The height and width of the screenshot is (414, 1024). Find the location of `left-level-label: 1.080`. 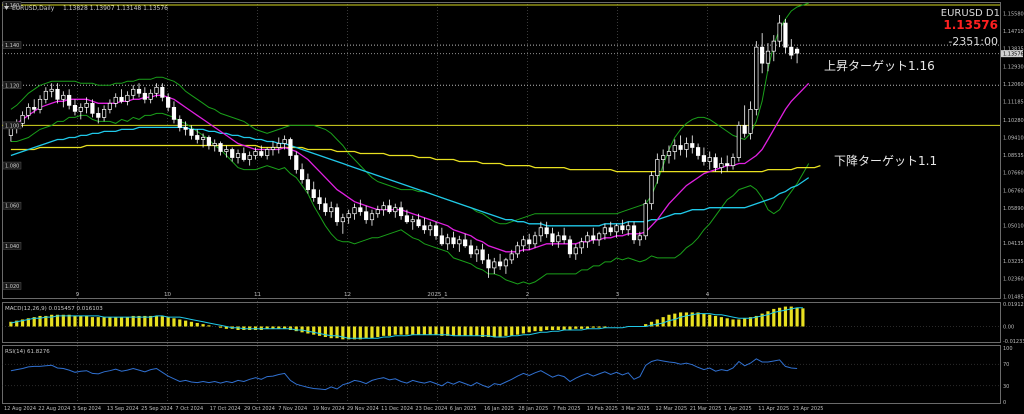

left-level-label: 1.080 is located at coordinates (12, 167).